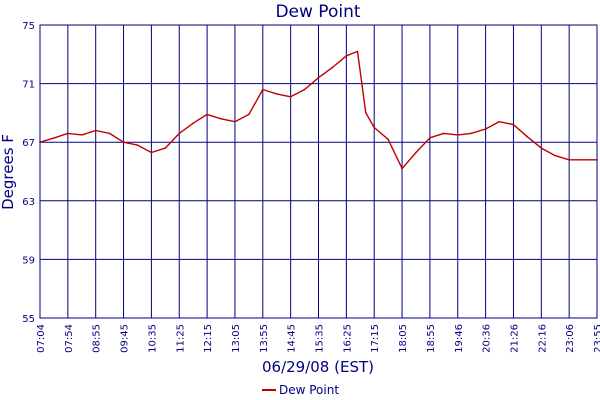 The image size is (600, 400). What do you see at coordinates (487, 338) in the screenshot?
I see `x-tick-label: 20:36` at bounding box center [487, 338].